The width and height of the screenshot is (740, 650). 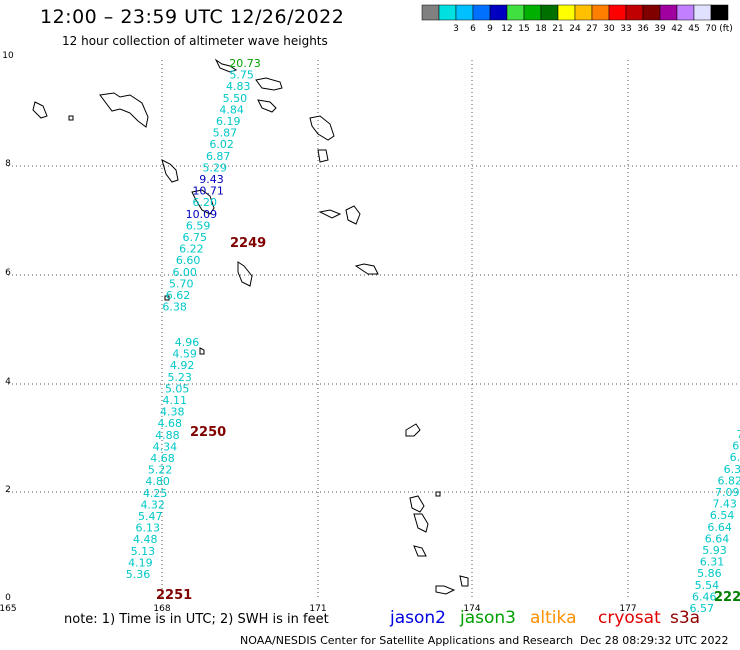 What do you see at coordinates (709, 573) in the screenshot?
I see `wave-height-value: 5.86` at bounding box center [709, 573].